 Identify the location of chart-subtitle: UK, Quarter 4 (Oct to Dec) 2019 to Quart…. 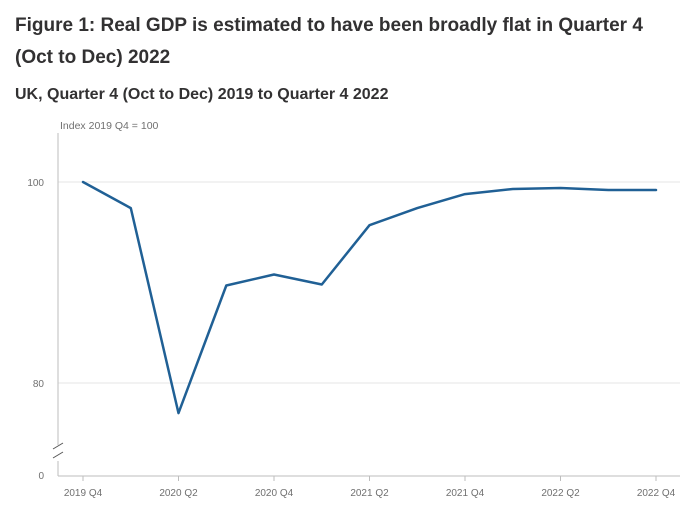
(202, 94).